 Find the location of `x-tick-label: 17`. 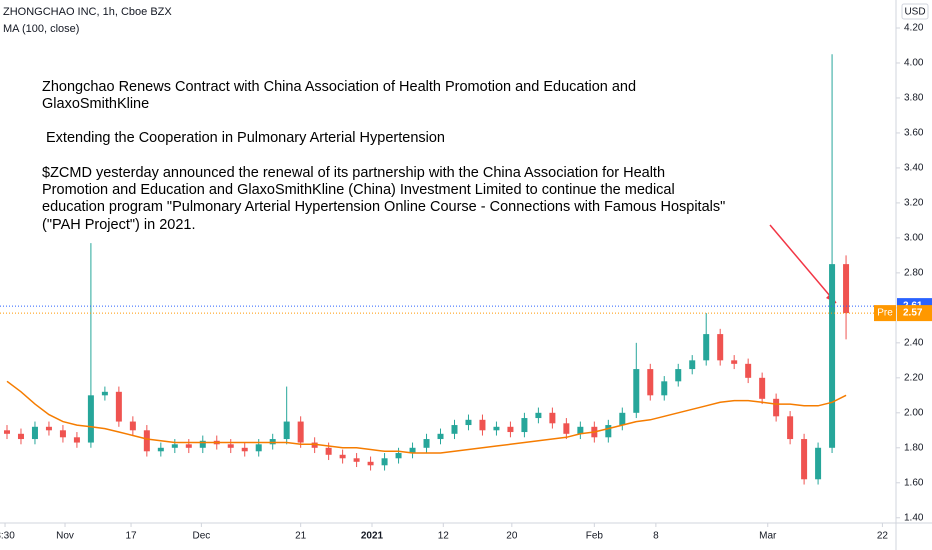

x-tick-label: 17 is located at coordinates (131, 536).